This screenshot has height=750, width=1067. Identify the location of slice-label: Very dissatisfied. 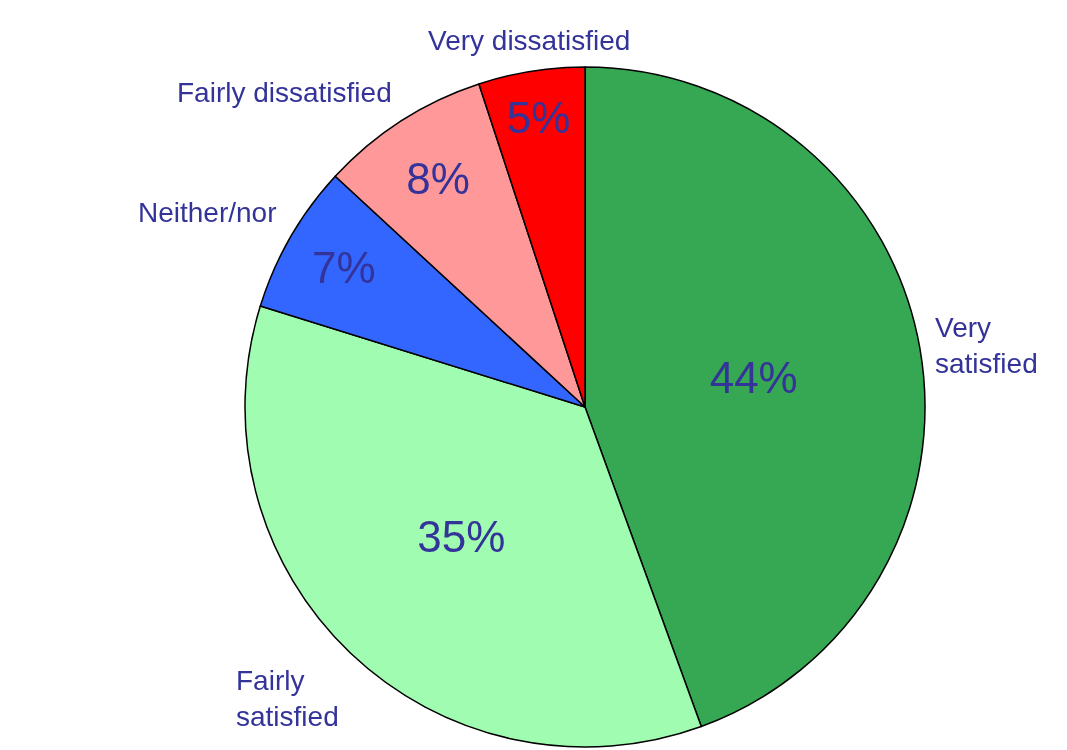
(529, 40).